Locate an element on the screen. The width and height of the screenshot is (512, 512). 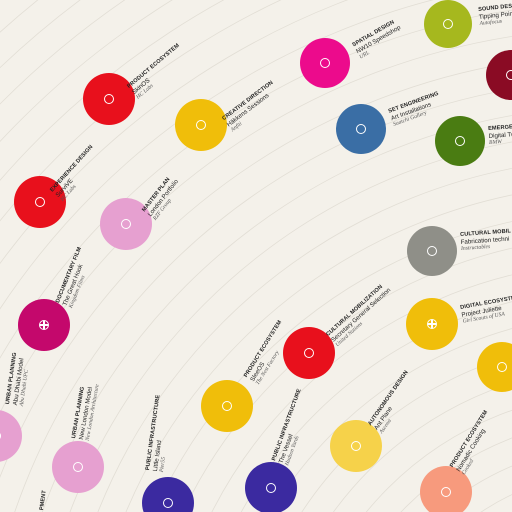
project-node-nw10 is located at coordinates (325, 63).